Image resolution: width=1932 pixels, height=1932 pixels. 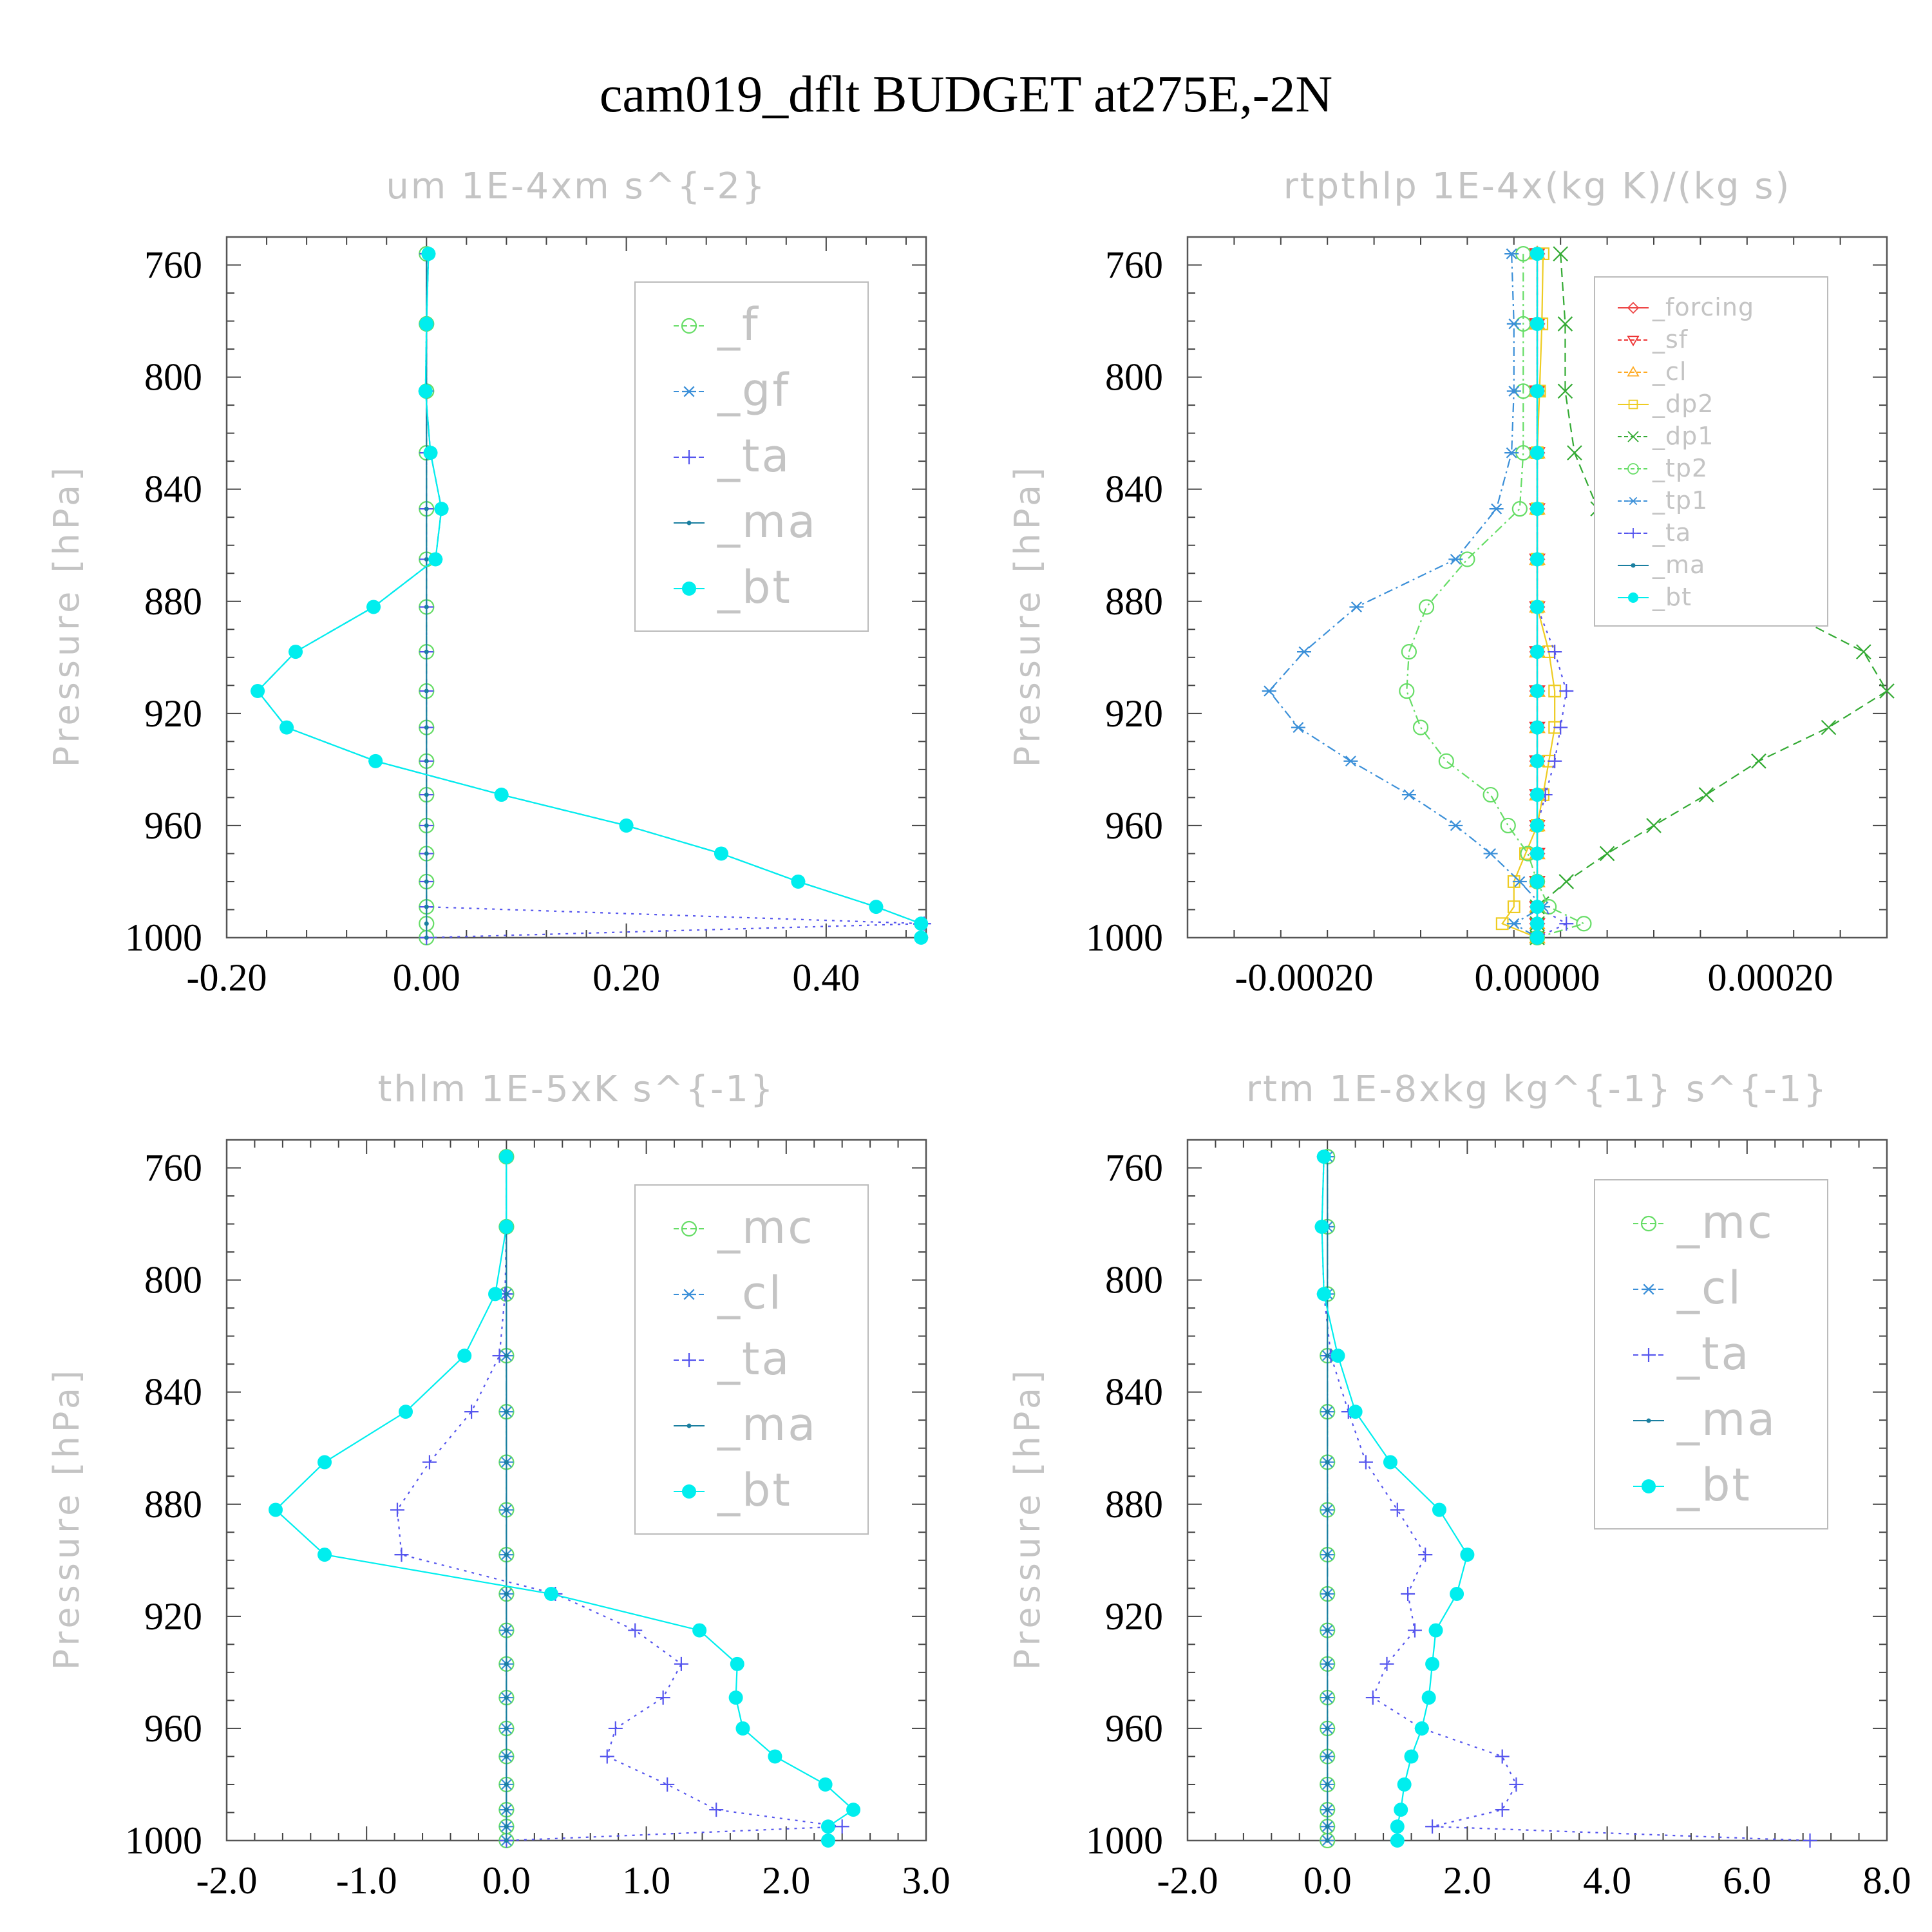 What do you see at coordinates (173, 1281) in the screenshot?
I see `y-tick-label: 800` at bounding box center [173, 1281].